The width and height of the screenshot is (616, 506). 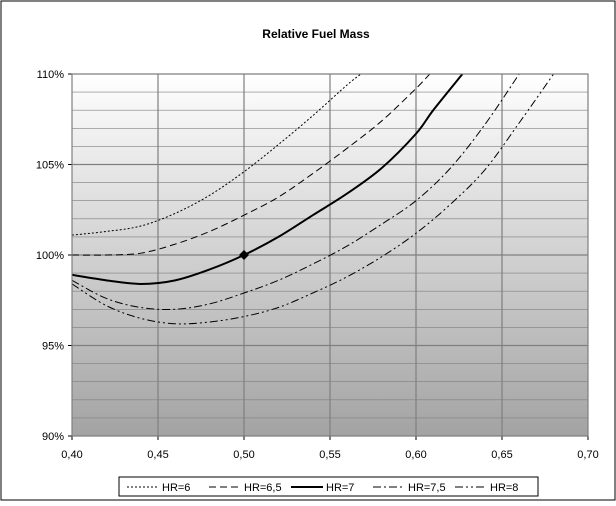 What do you see at coordinates (504, 488) in the screenshot?
I see `legend-label: HR=8` at bounding box center [504, 488].